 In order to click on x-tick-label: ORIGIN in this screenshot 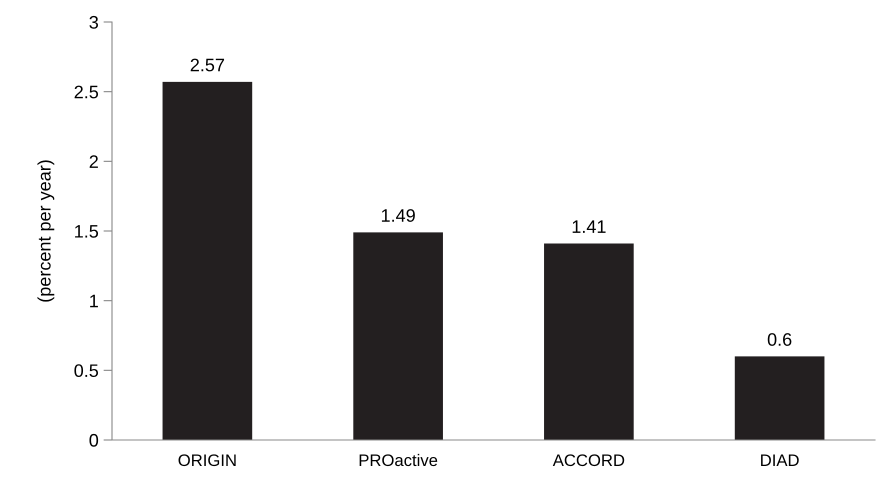, I will do `click(207, 460)`.